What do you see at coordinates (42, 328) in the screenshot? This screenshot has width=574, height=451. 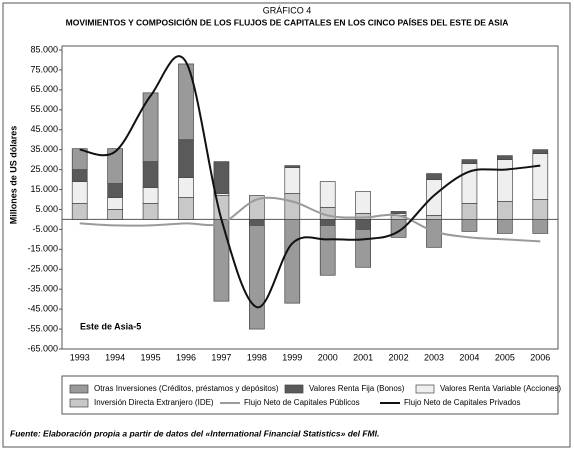 I see `y-tick-label: -55.000` at bounding box center [42, 328].